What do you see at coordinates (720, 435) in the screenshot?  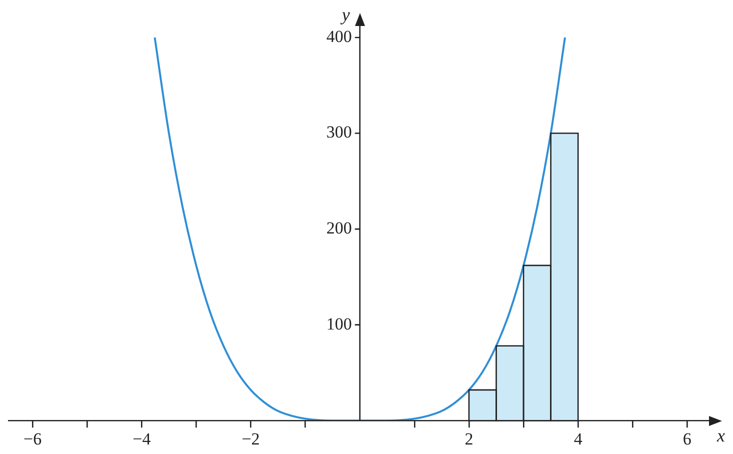 I see `x-axis-title: x` at bounding box center [720, 435].